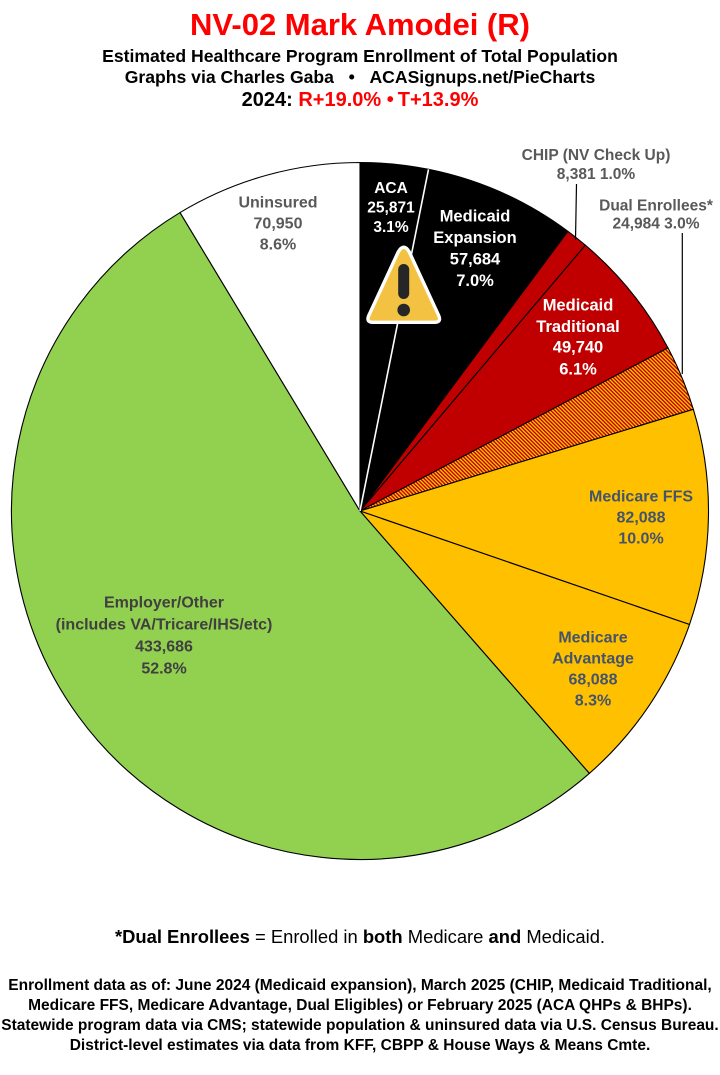 The image size is (720, 1075). Describe the element at coordinates (641, 518) in the screenshot. I see `svg-text: 82,088` at that location.